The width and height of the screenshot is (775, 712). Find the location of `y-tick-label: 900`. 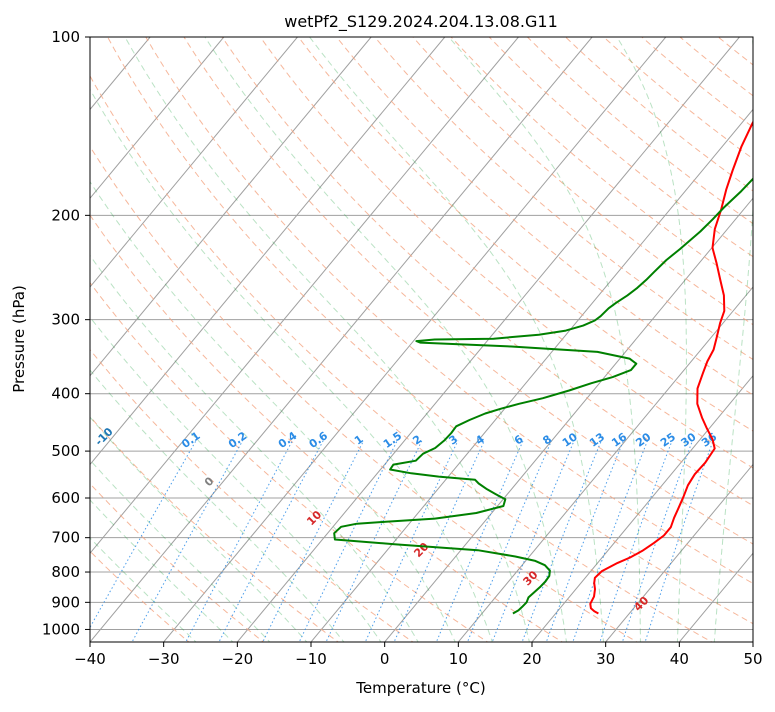

y-tick-label: 900 is located at coordinates (65, 602).